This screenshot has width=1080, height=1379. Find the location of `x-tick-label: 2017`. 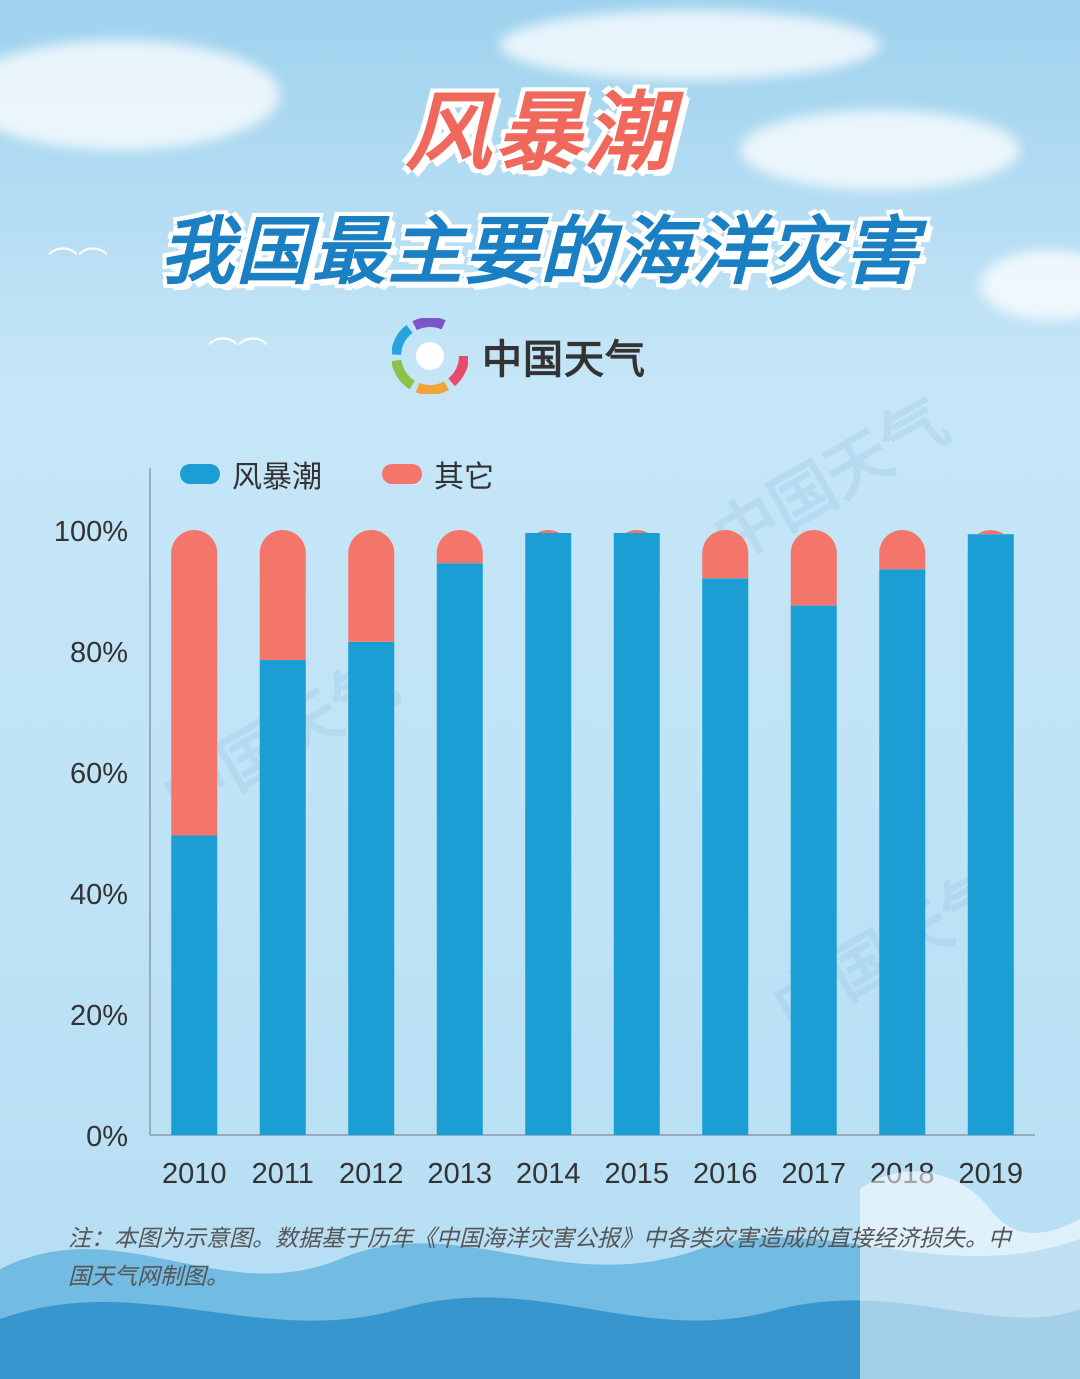

x-tick-label: 2017 is located at coordinates (813, 1174).